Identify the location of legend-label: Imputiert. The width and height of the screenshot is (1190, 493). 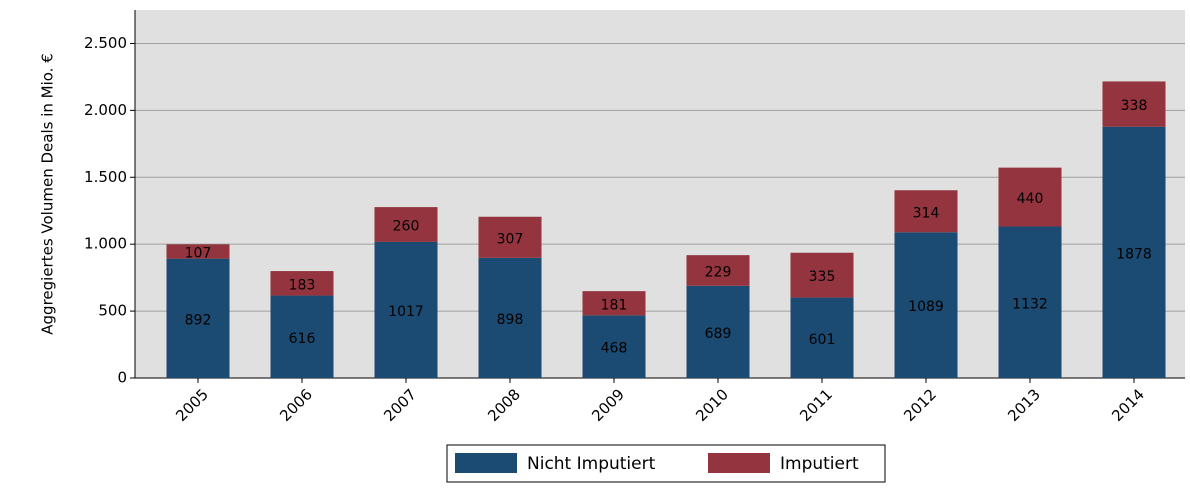
(819, 464).